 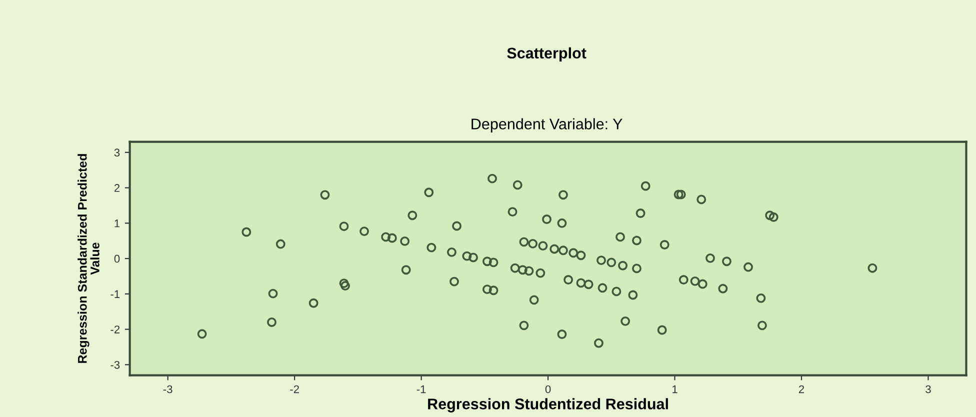 What do you see at coordinates (928, 389) in the screenshot?
I see `x-tick-label: 3` at bounding box center [928, 389].